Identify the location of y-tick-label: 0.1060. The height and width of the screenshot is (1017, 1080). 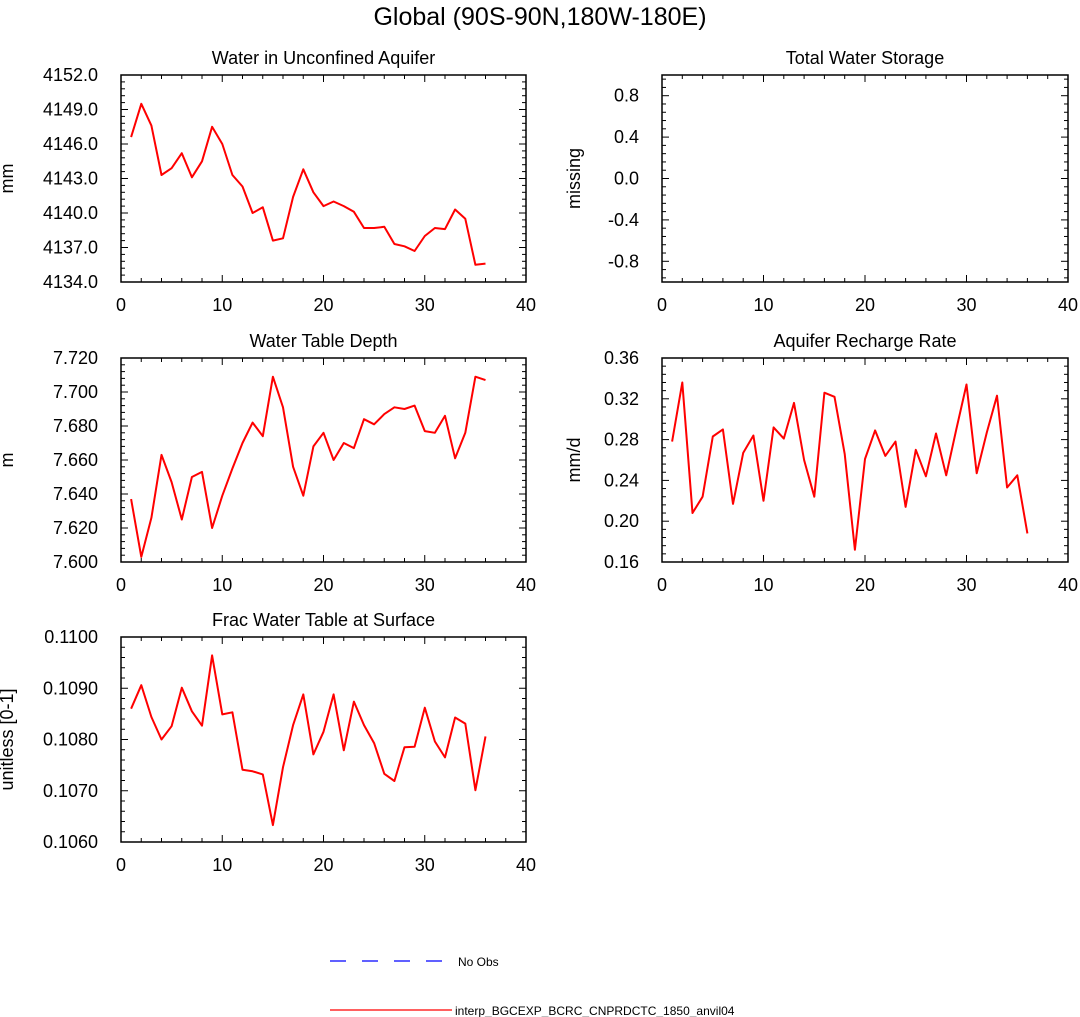
(70, 842).